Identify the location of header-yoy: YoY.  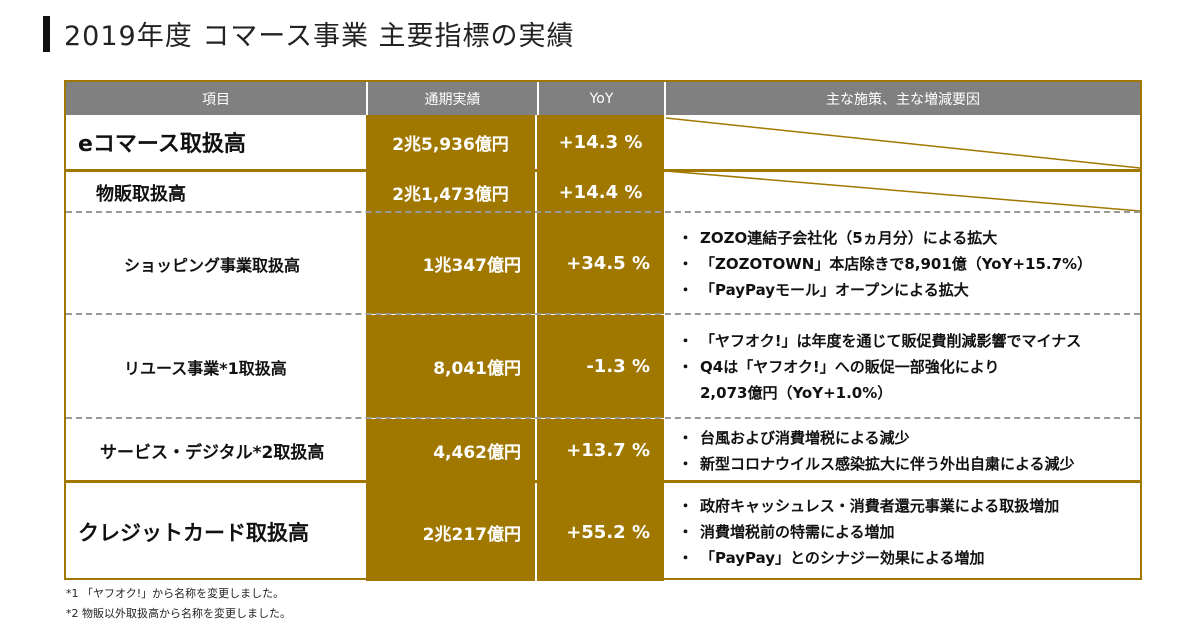
(602, 98).